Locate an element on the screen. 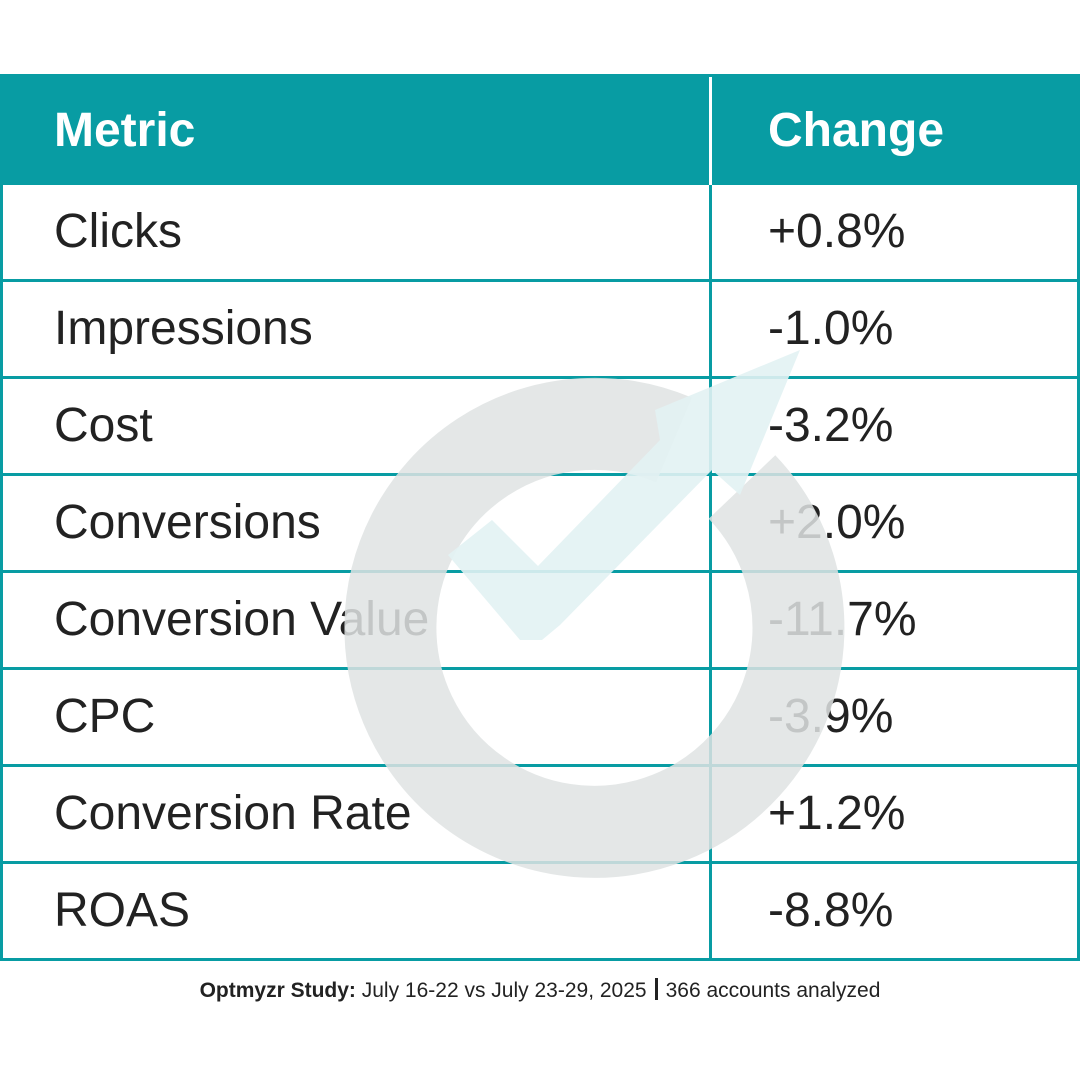  header-metric: Metric is located at coordinates (125, 130).